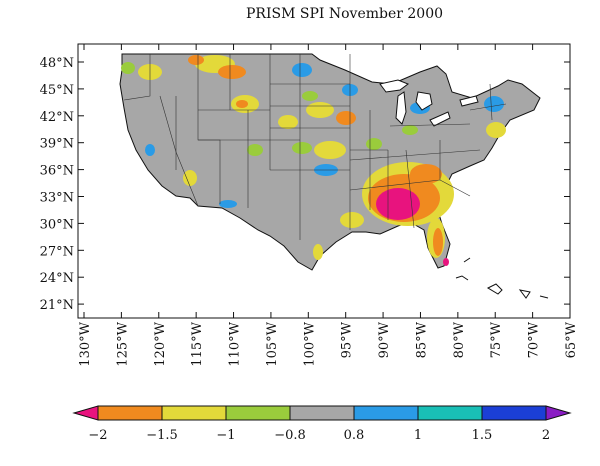 The image size is (600, 466). What do you see at coordinates (421, 339) in the screenshot?
I see `lon-tick-label: 85°W` at bounding box center [421, 339].